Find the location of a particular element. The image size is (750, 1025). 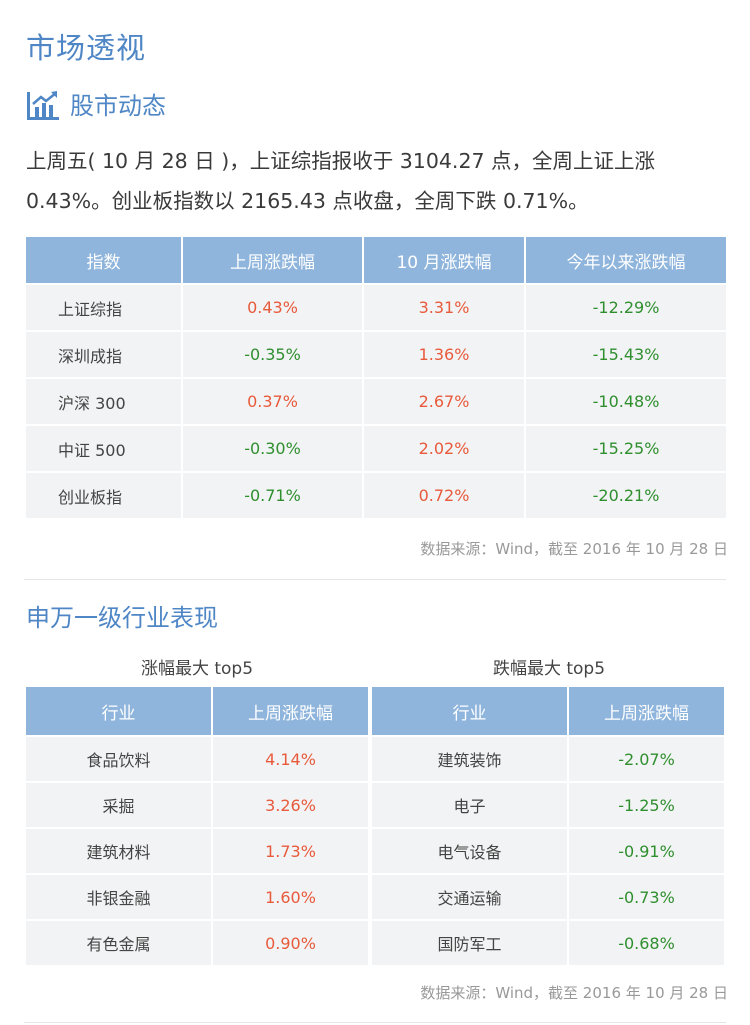

industry-name: 有色金属 is located at coordinates (118, 943).